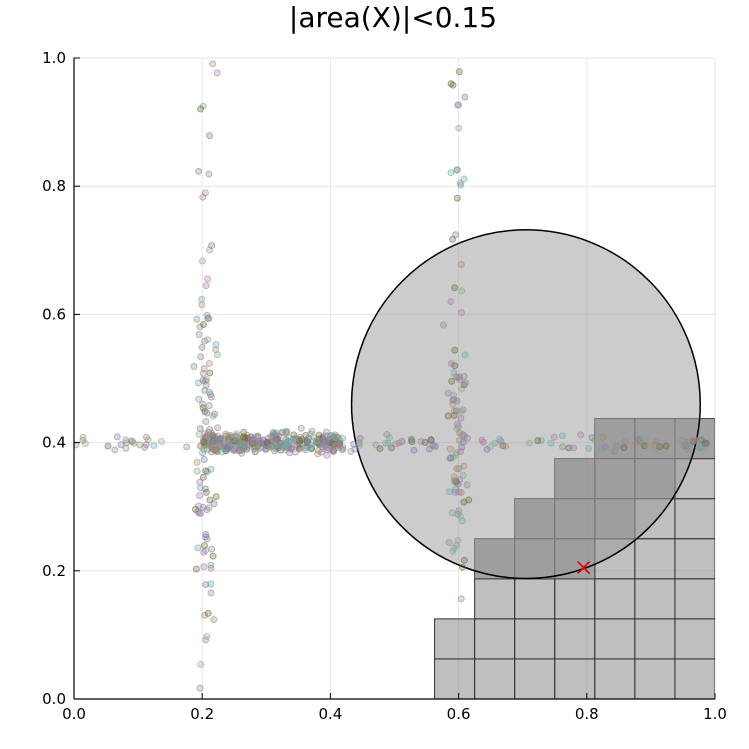 This screenshot has width=749, height=749. What do you see at coordinates (54, 314) in the screenshot?
I see `y-tick-label: 0.6` at bounding box center [54, 314].